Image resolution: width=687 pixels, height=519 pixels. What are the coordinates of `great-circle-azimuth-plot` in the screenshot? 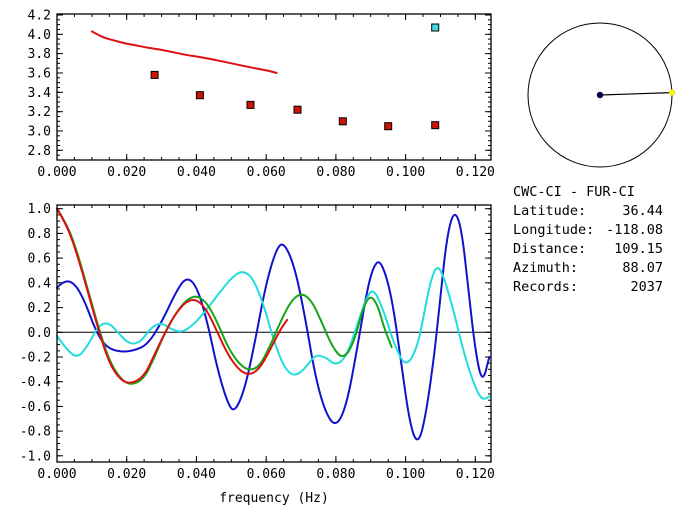 It's located at (601, 95).